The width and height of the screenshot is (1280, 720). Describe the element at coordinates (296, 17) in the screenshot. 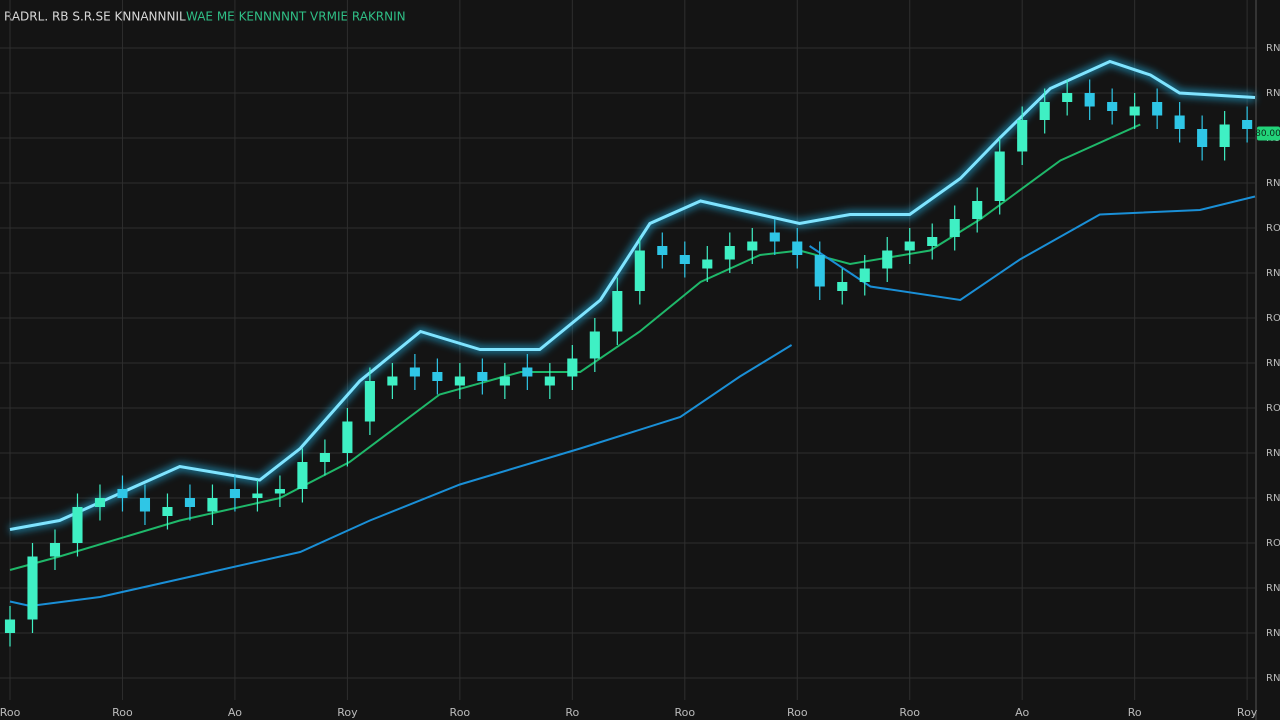

I see `chart-subtitle: WAE ME KENNNNNT VRMIE RAKRNIN` at that location.